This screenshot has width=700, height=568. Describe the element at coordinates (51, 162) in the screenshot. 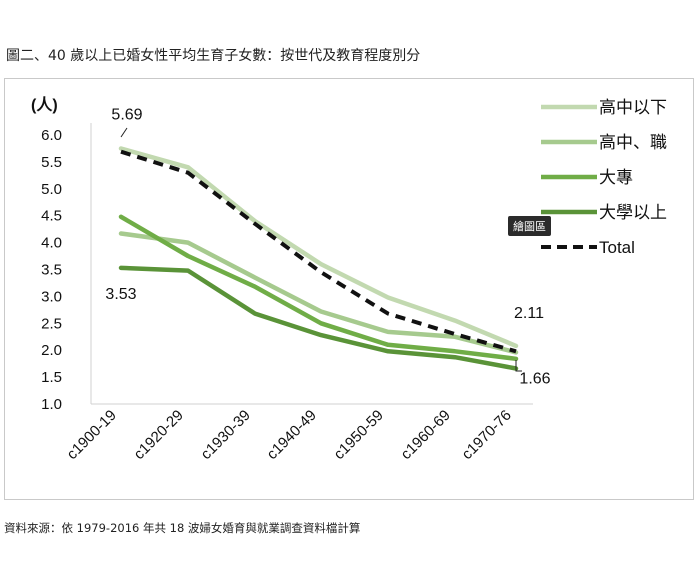

I see `y-tick-label: 5.5` at that location.